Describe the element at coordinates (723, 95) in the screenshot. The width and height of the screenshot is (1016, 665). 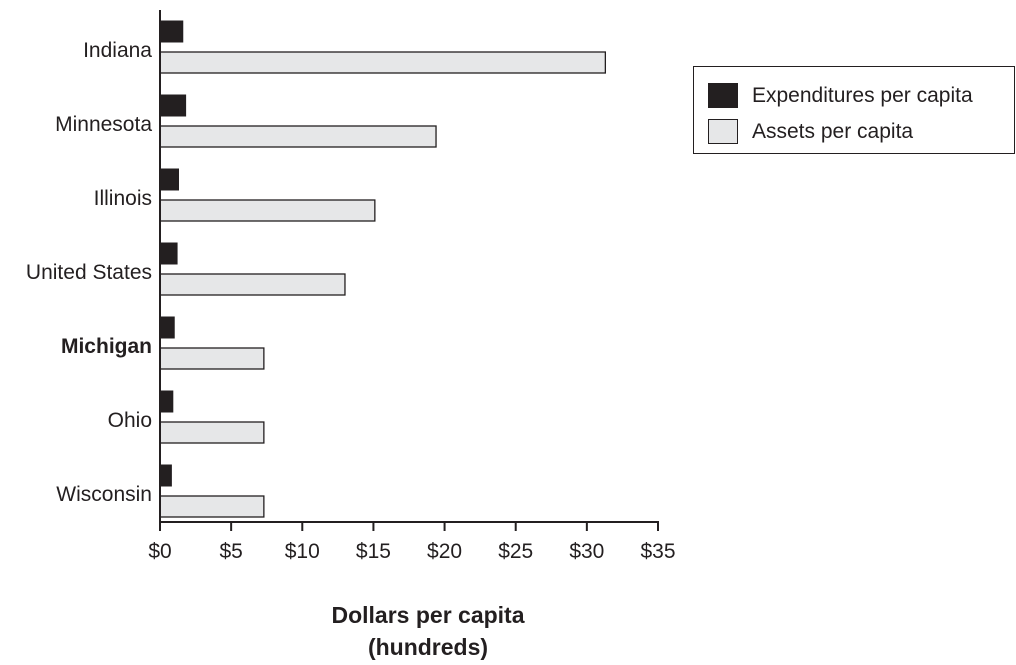
I see `legend-swatch-expenditures` at that location.